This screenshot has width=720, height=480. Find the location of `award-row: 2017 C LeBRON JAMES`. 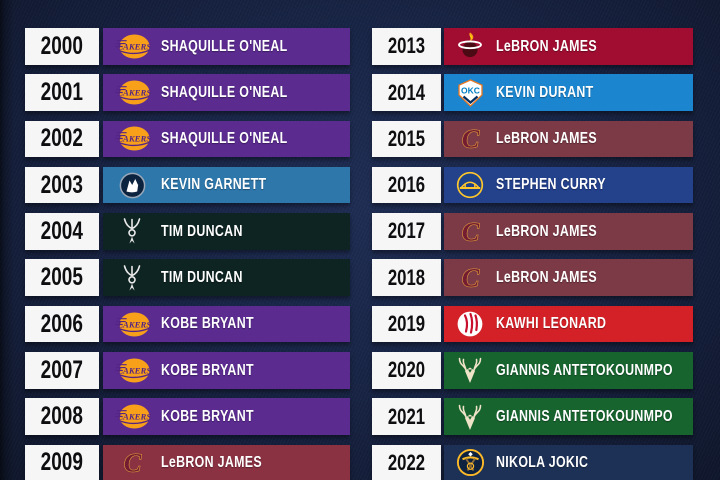

award-row: 2017 C LeBRON JAMES is located at coordinates (532, 231).